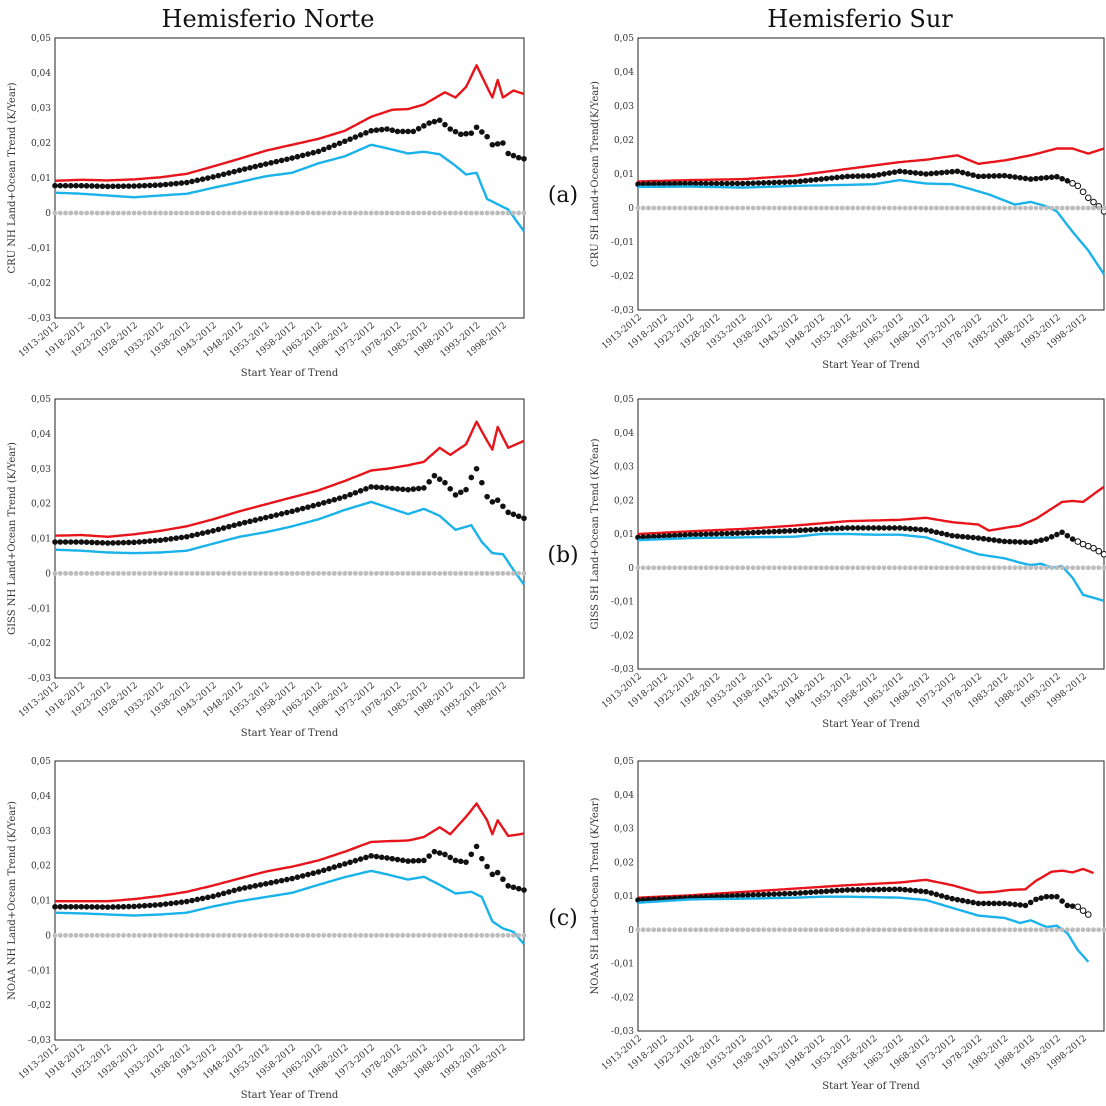  What do you see at coordinates (595, 174) in the screenshot?
I see `y-axis-label: CRU SH Land+Ocean Trend(K/Year)` at bounding box center [595, 174].